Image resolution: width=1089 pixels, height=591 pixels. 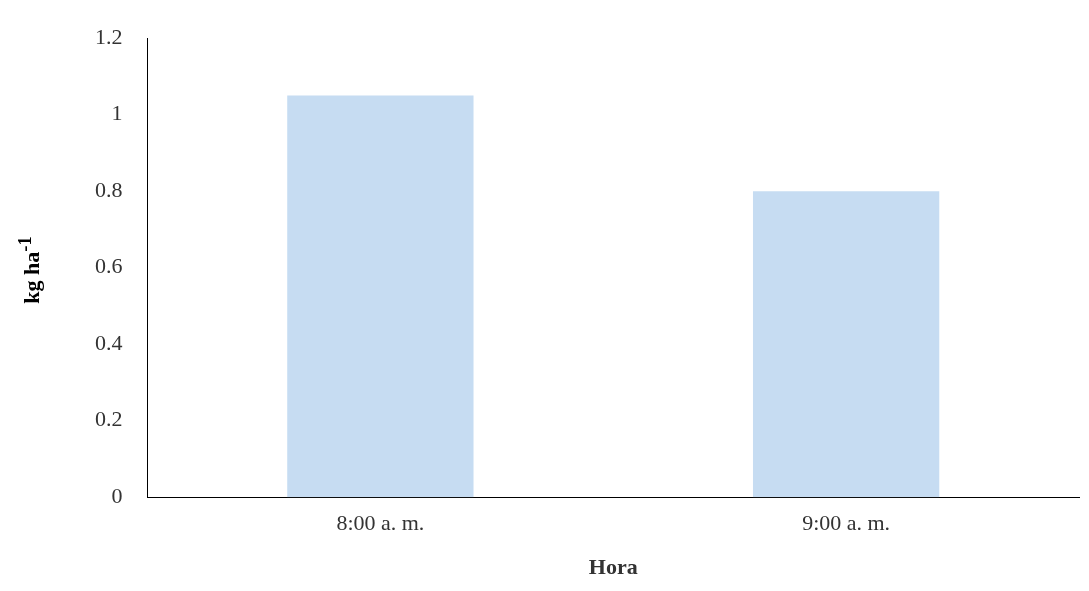 I want to click on y-tick-label: 1.2, so click(x=109, y=36).